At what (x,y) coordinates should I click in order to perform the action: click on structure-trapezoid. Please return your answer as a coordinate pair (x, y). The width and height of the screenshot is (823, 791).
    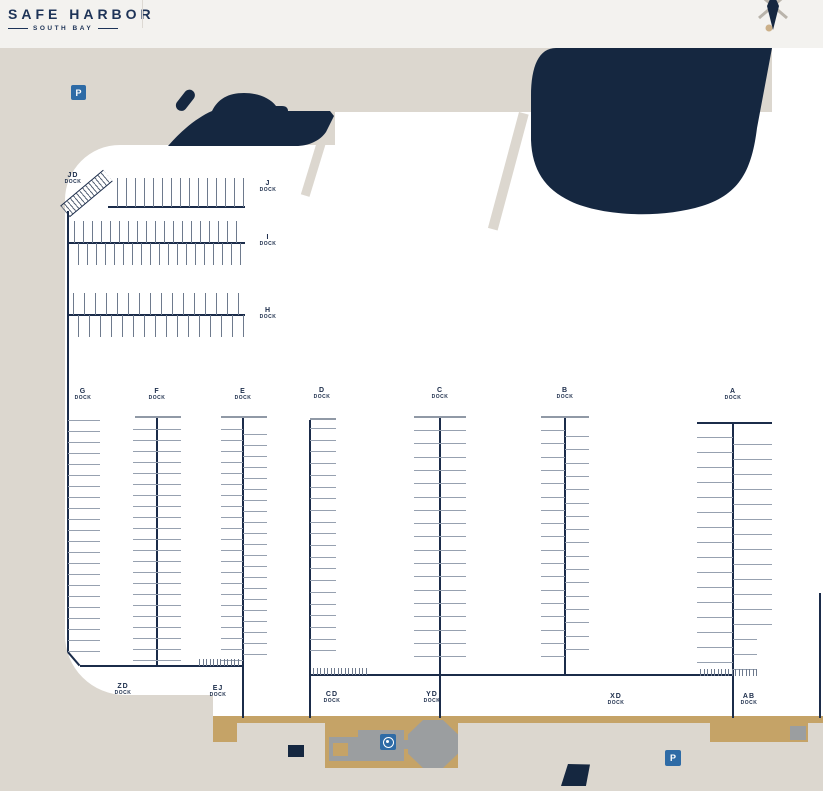
    Looking at the image, I should click on (575, 775).